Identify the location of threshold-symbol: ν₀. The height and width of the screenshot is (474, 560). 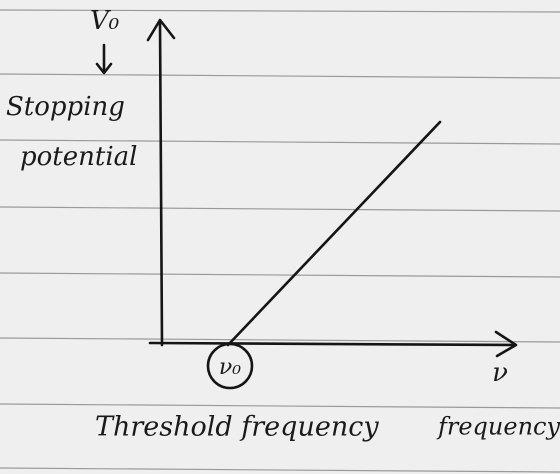
(230, 367).